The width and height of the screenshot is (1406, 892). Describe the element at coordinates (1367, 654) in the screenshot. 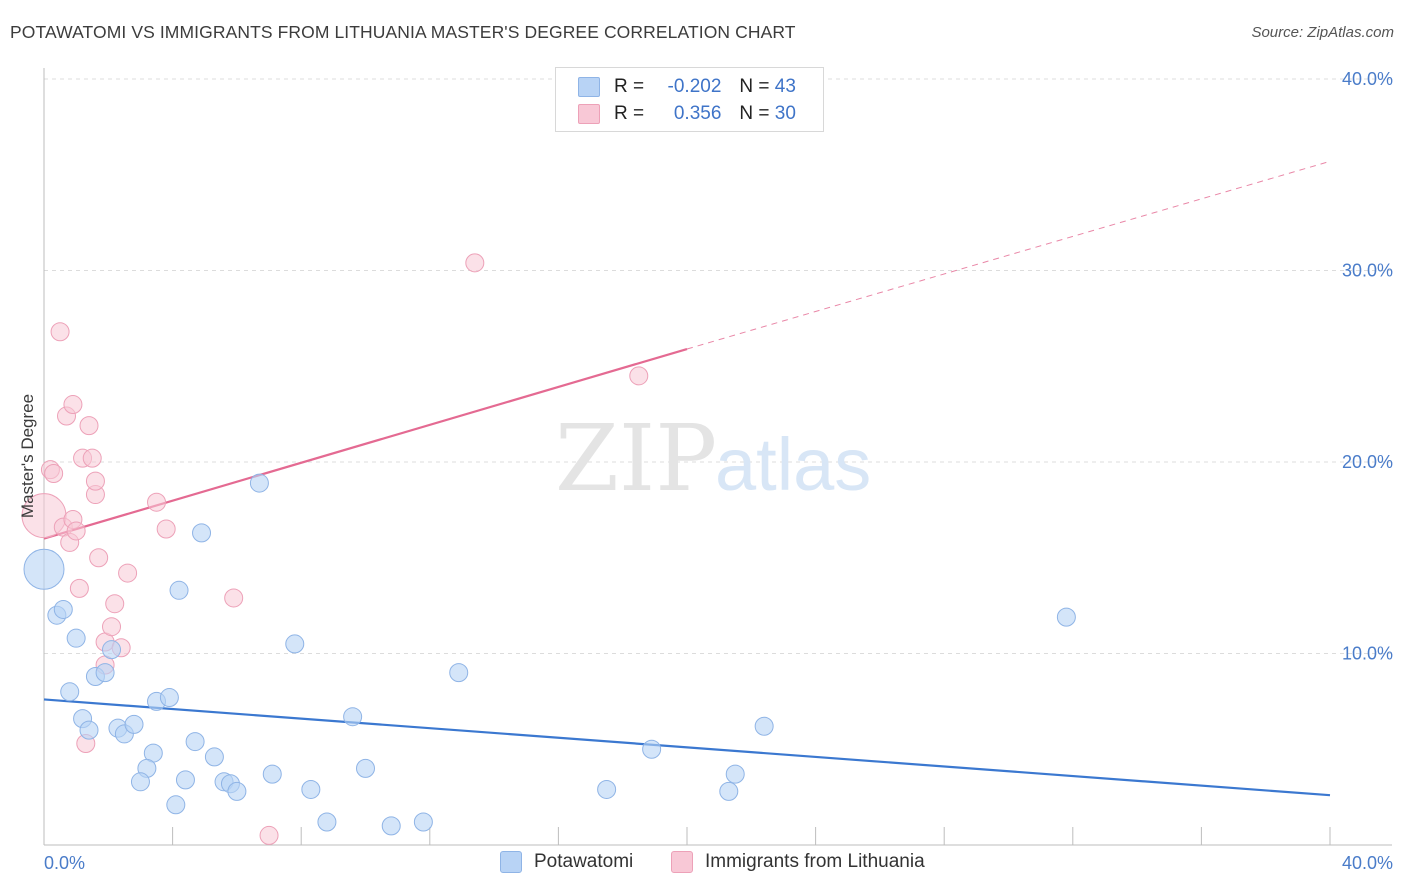

I see `y-tick-label: 10.0%` at that location.